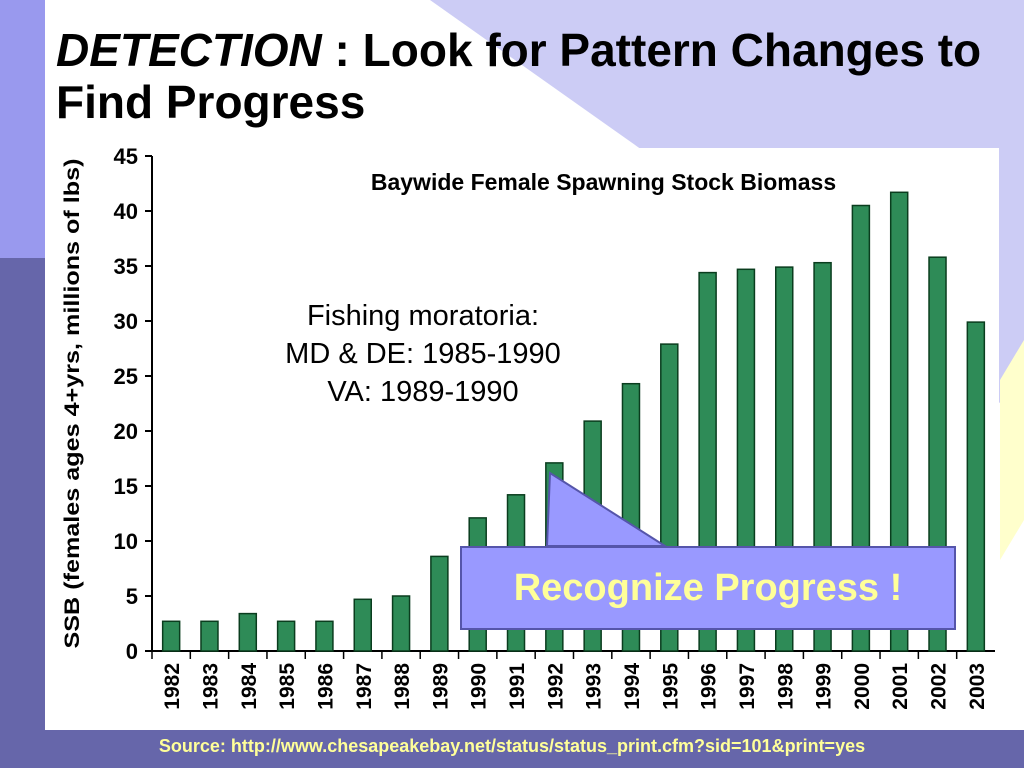 The image size is (1024, 768). What do you see at coordinates (977, 686) in the screenshot?
I see `x-tick-label: 2003` at bounding box center [977, 686].